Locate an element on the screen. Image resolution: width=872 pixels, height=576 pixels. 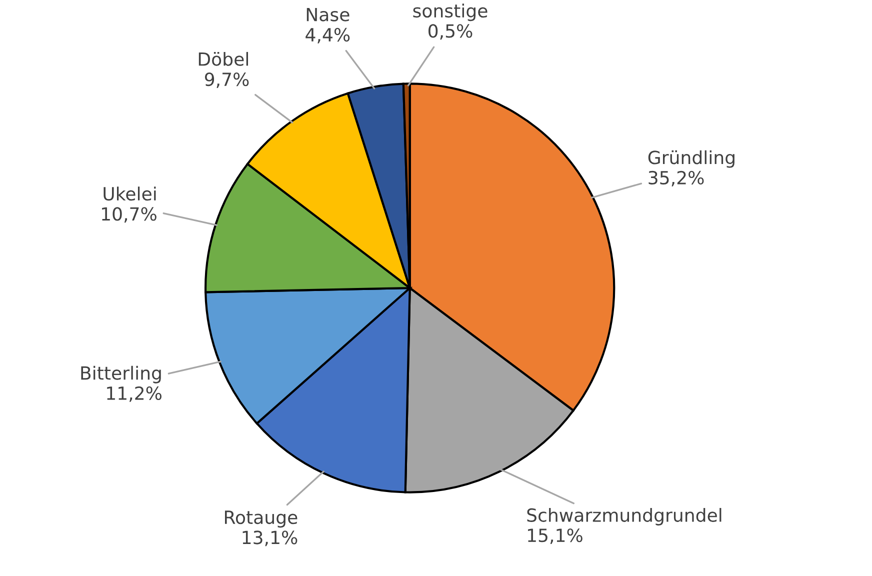
data-label: 35,2% is located at coordinates (676, 178).